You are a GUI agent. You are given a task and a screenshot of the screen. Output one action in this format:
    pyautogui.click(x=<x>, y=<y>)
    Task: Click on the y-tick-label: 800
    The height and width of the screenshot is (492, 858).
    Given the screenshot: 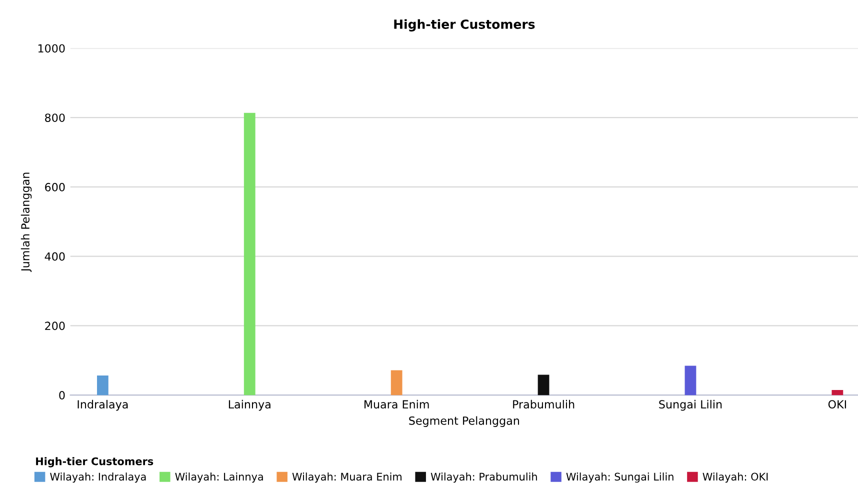 What is the action you would take?
    pyautogui.click(x=55, y=118)
    